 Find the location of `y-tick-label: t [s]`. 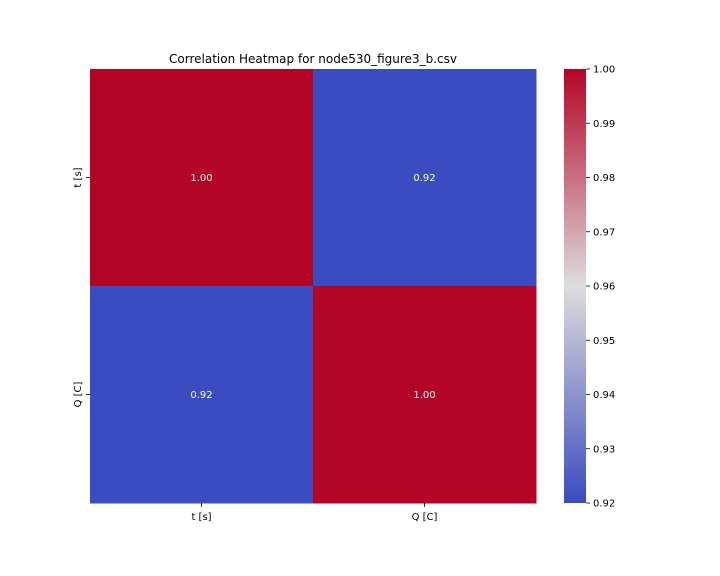

y-tick-label: t [s] is located at coordinates (78, 177).